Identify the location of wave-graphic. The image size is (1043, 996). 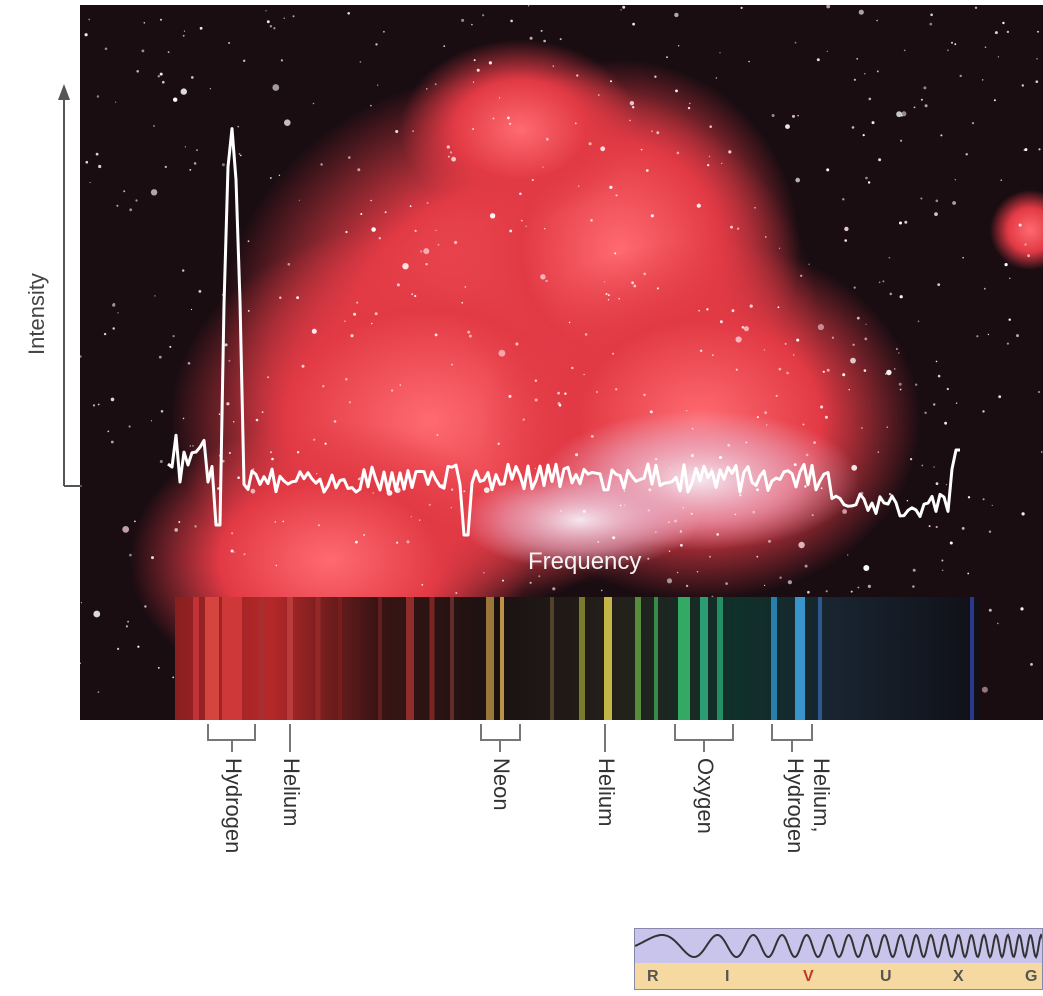
(838, 946).